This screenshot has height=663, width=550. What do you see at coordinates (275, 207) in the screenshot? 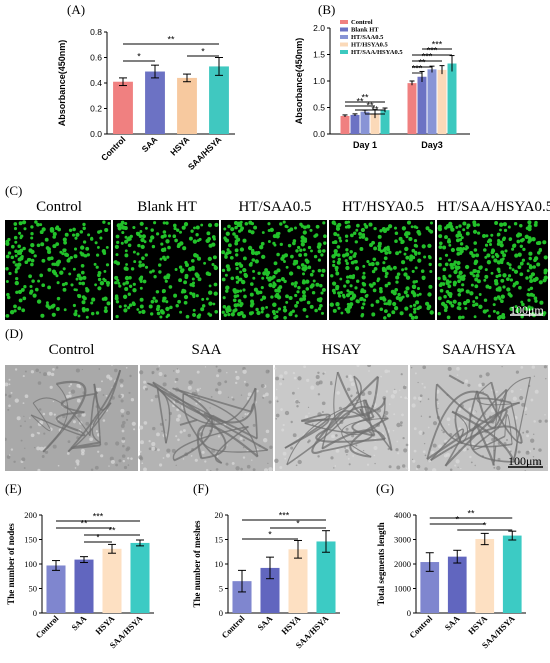
I see `panel-c-title-ht-saa: HT/SAA0.5` at bounding box center [275, 207].